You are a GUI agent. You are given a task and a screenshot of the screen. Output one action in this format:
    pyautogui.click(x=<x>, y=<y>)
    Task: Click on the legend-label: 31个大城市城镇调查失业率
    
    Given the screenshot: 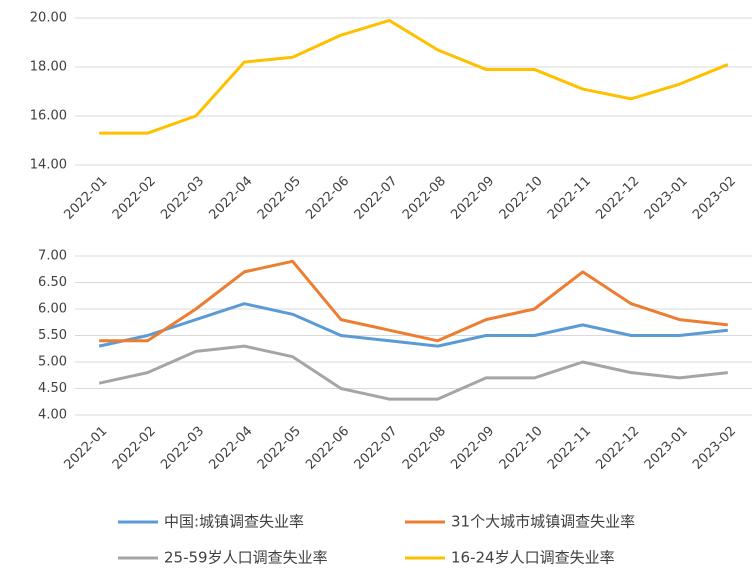 What is the action you would take?
    pyautogui.click(x=543, y=522)
    